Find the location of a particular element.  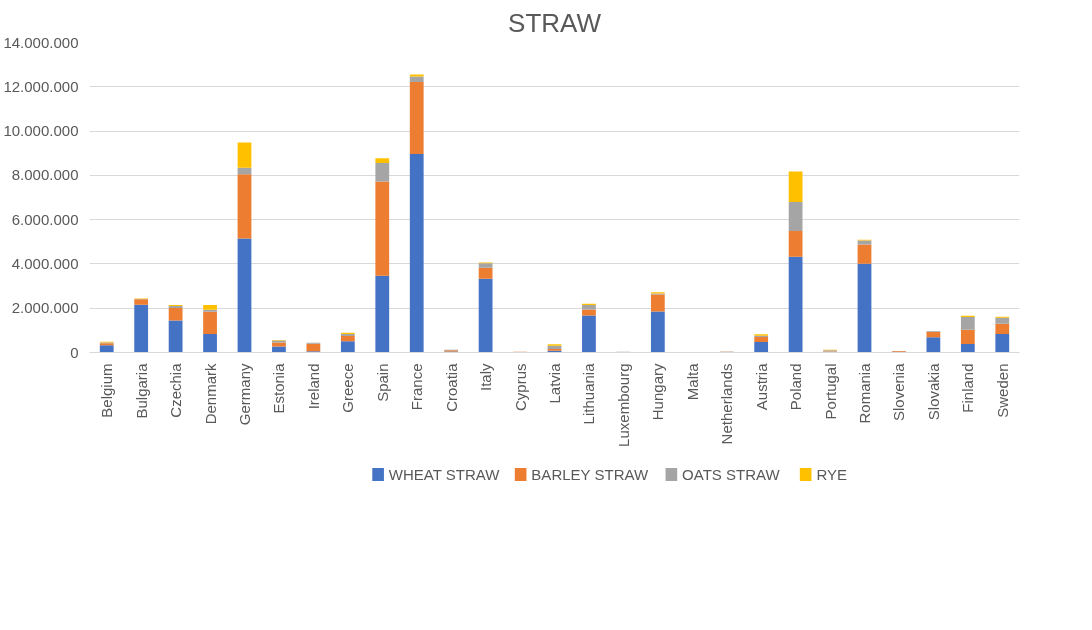

x-tick-label: Romania is located at coordinates (864, 393).